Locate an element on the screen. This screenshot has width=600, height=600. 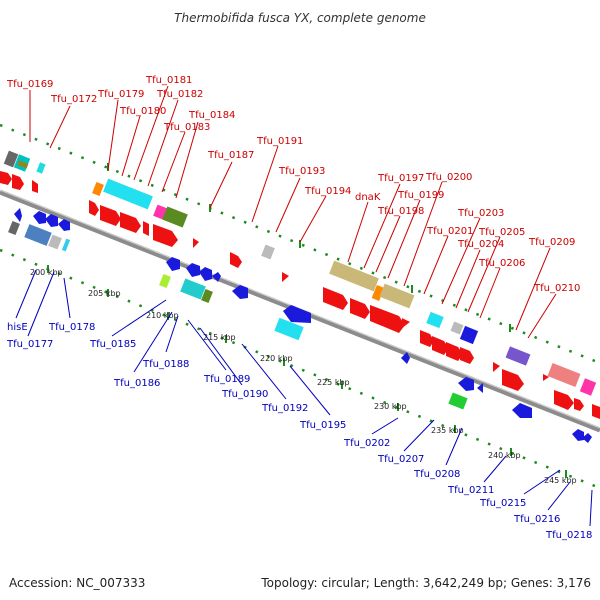
svg-text: Tfu_0205 is located at coordinates (501, 232).